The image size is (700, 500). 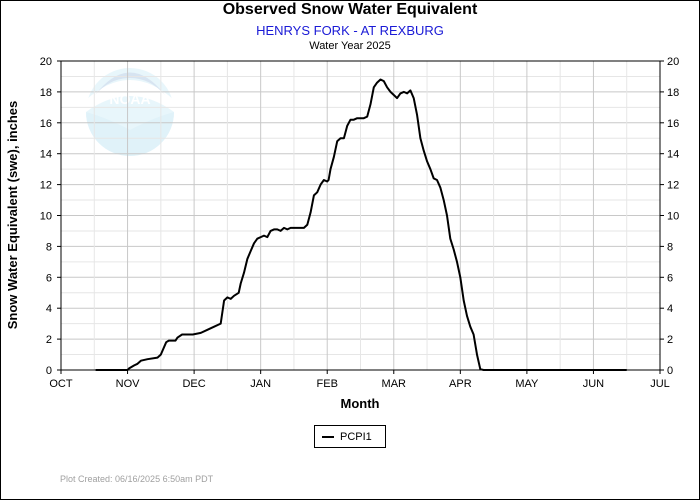 What do you see at coordinates (46, 186) in the screenshot?
I see `y-tick-label: 12` at bounding box center [46, 186].